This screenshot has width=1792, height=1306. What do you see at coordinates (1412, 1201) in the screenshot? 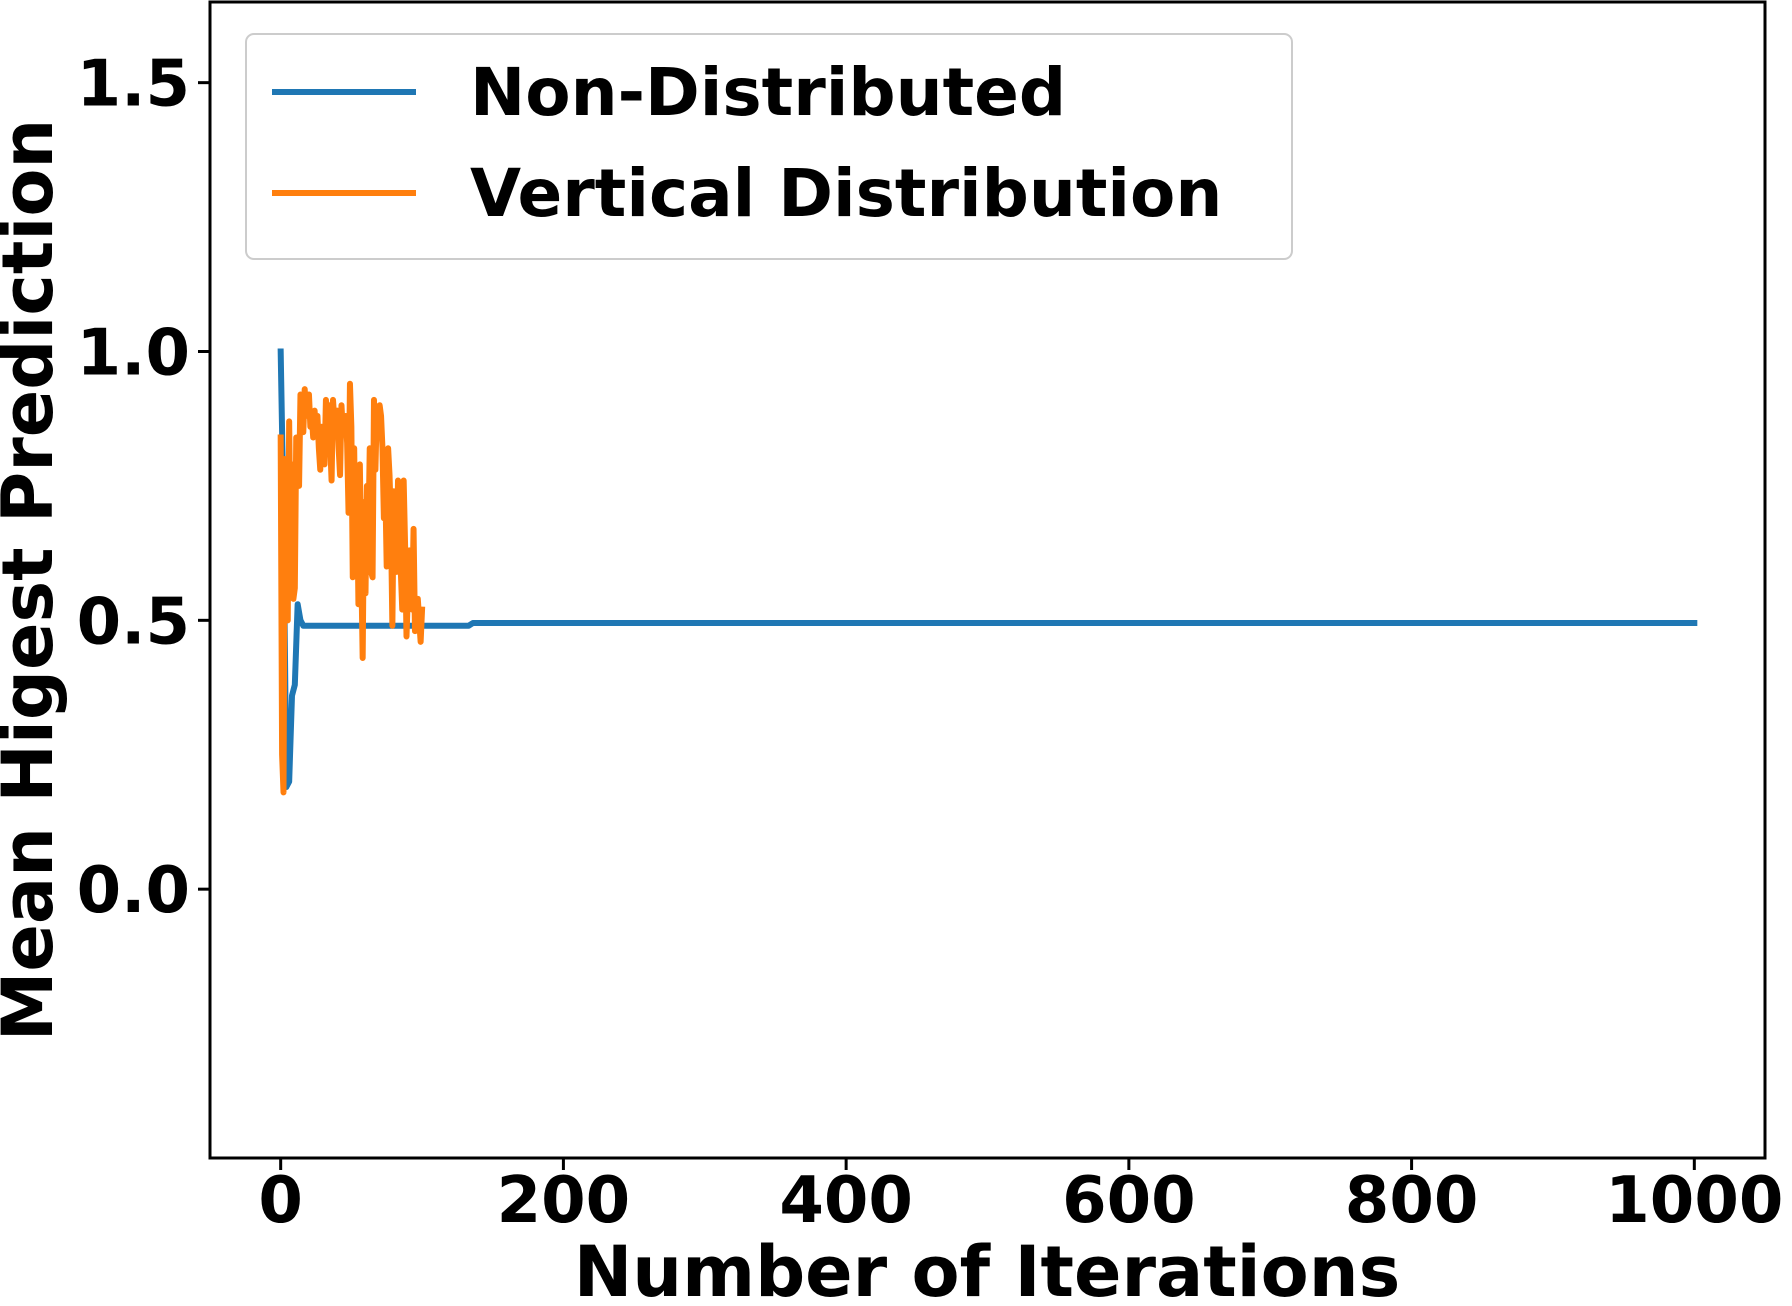
I see `x-tick-label: 800` at bounding box center [1412, 1201].